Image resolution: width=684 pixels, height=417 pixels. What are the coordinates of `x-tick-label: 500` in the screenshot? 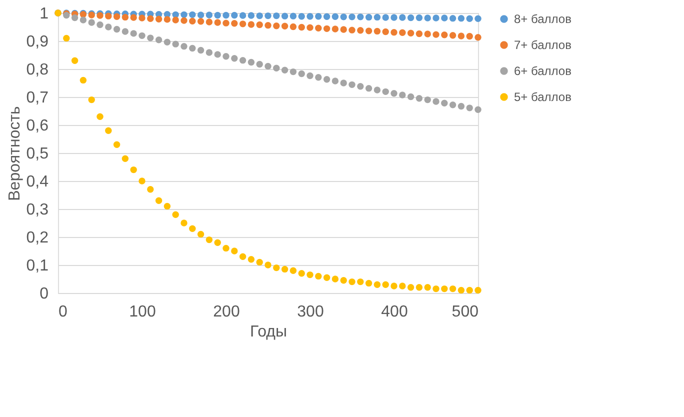 It's located at (465, 312).